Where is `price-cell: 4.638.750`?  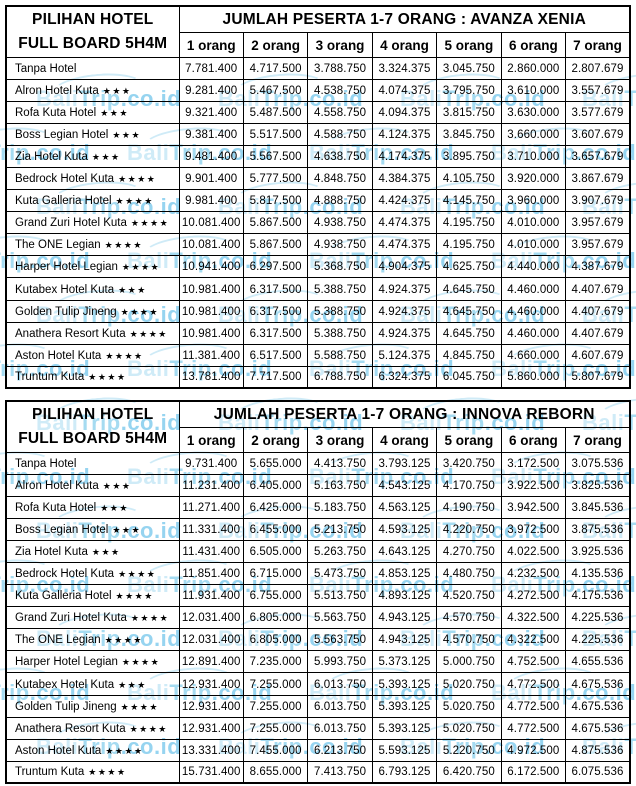
price-cell: 4.638.750 is located at coordinates (340, 157).